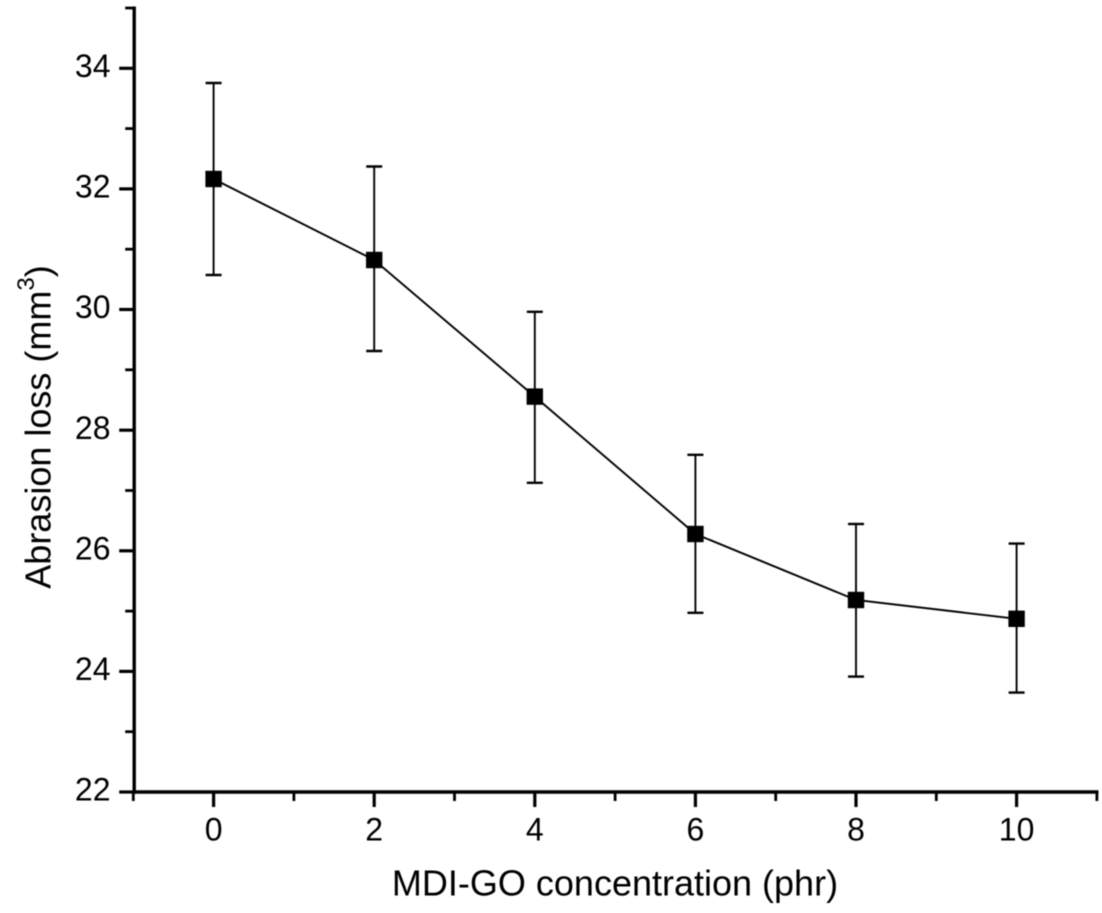 The width and height of the screenshot is (1102, 913). I want to click on svg-text: 34, so click(93, 66).